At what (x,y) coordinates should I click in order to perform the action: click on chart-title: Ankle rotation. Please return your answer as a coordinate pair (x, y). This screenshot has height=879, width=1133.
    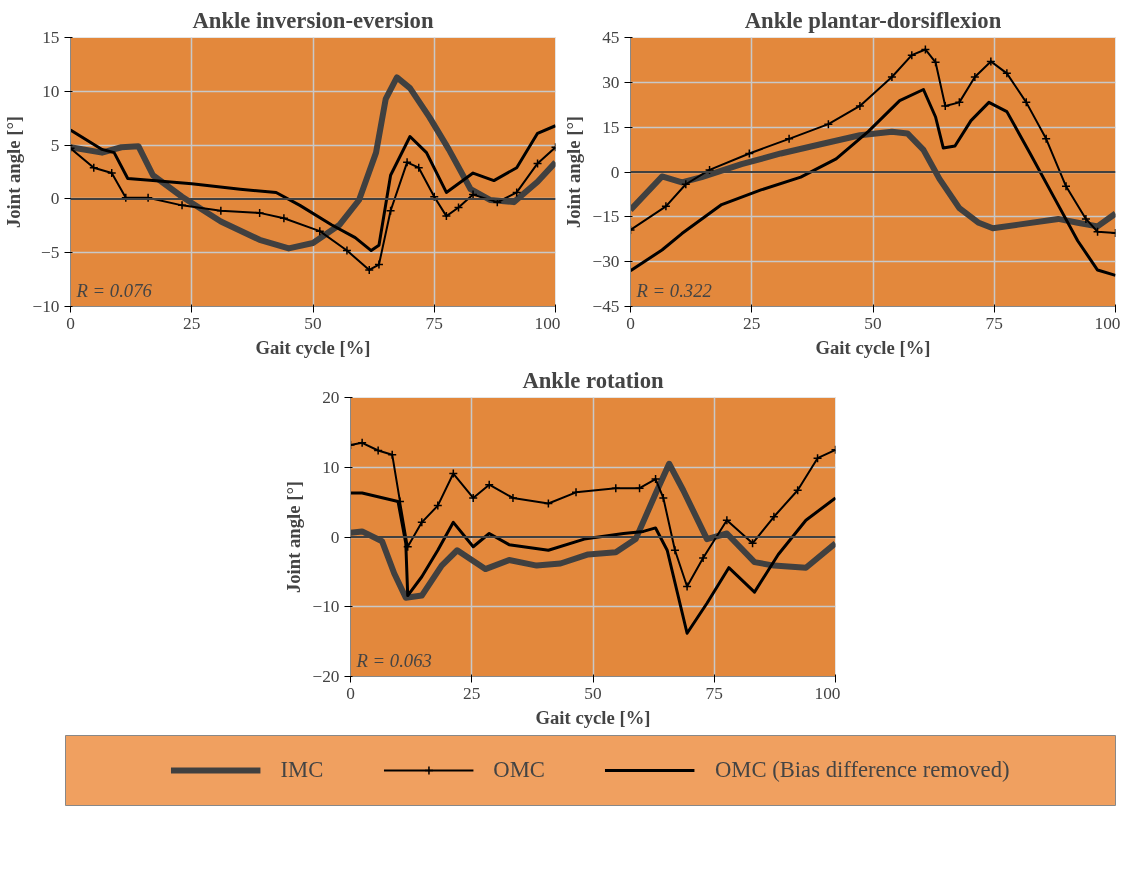
    Looking at the image, I should click on (593, 380).